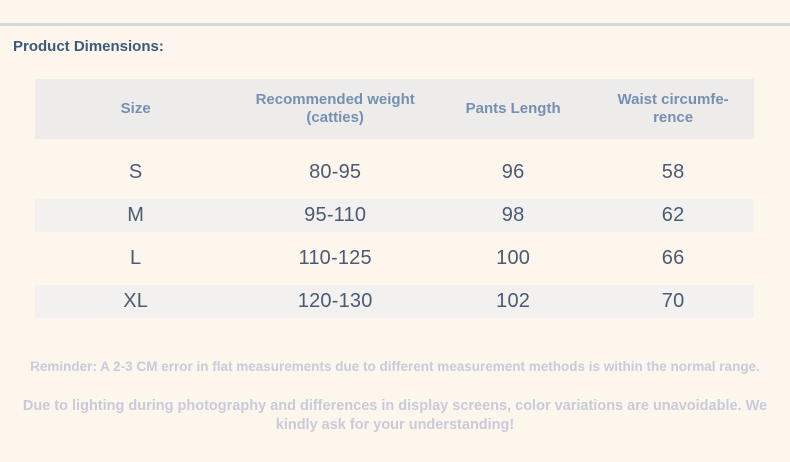 Image resolution: width=790 pixels, height=462 pixels. I want to click on table-row: XL 120-130 102 70, so click(394, 301).